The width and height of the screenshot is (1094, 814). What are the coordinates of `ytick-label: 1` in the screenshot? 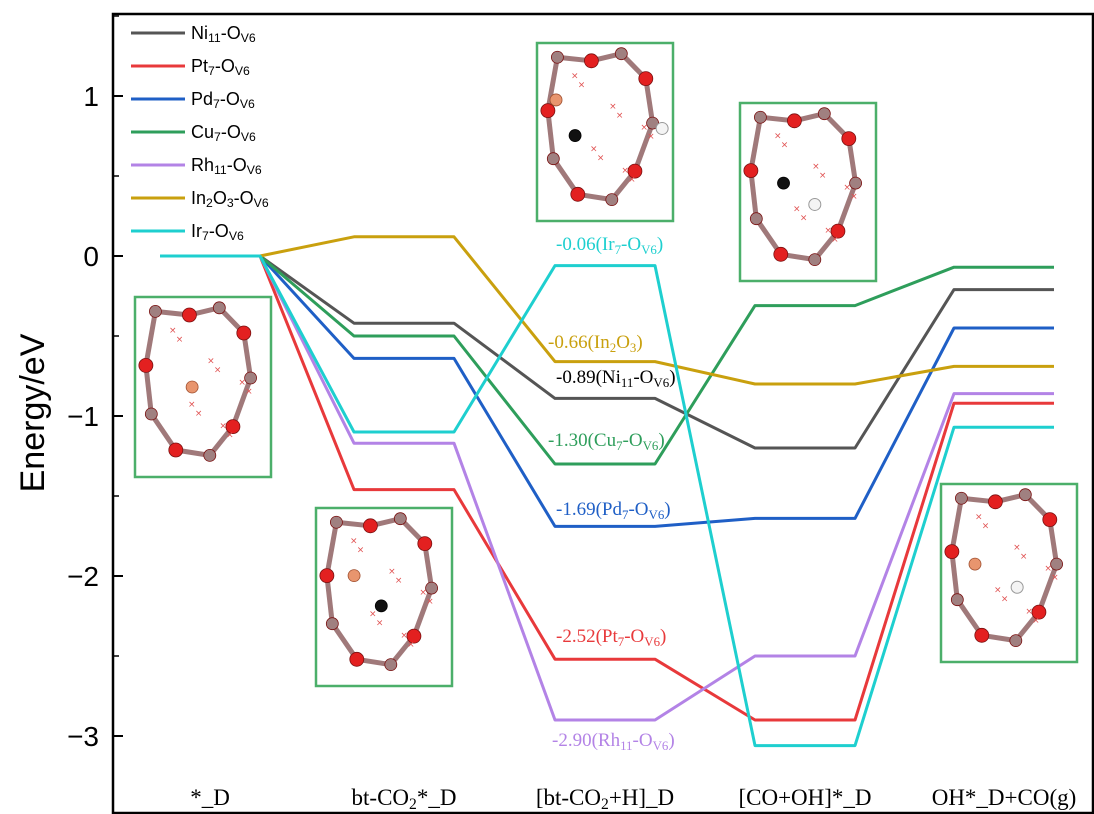 It's located at (91, 96).